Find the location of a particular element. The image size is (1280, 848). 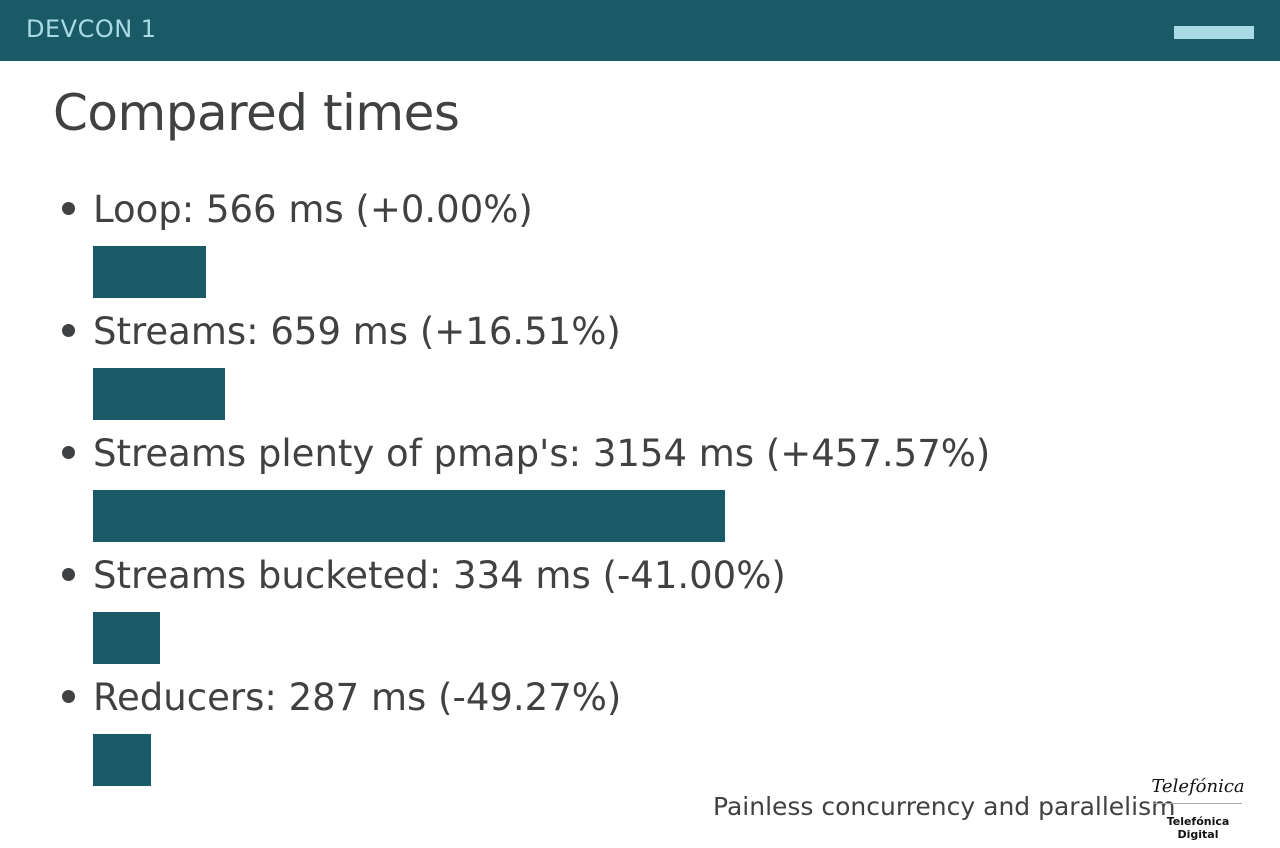

chart-item: Streams bucketed: 334 ms (-41.00%) is located at coordinates (640, 607).